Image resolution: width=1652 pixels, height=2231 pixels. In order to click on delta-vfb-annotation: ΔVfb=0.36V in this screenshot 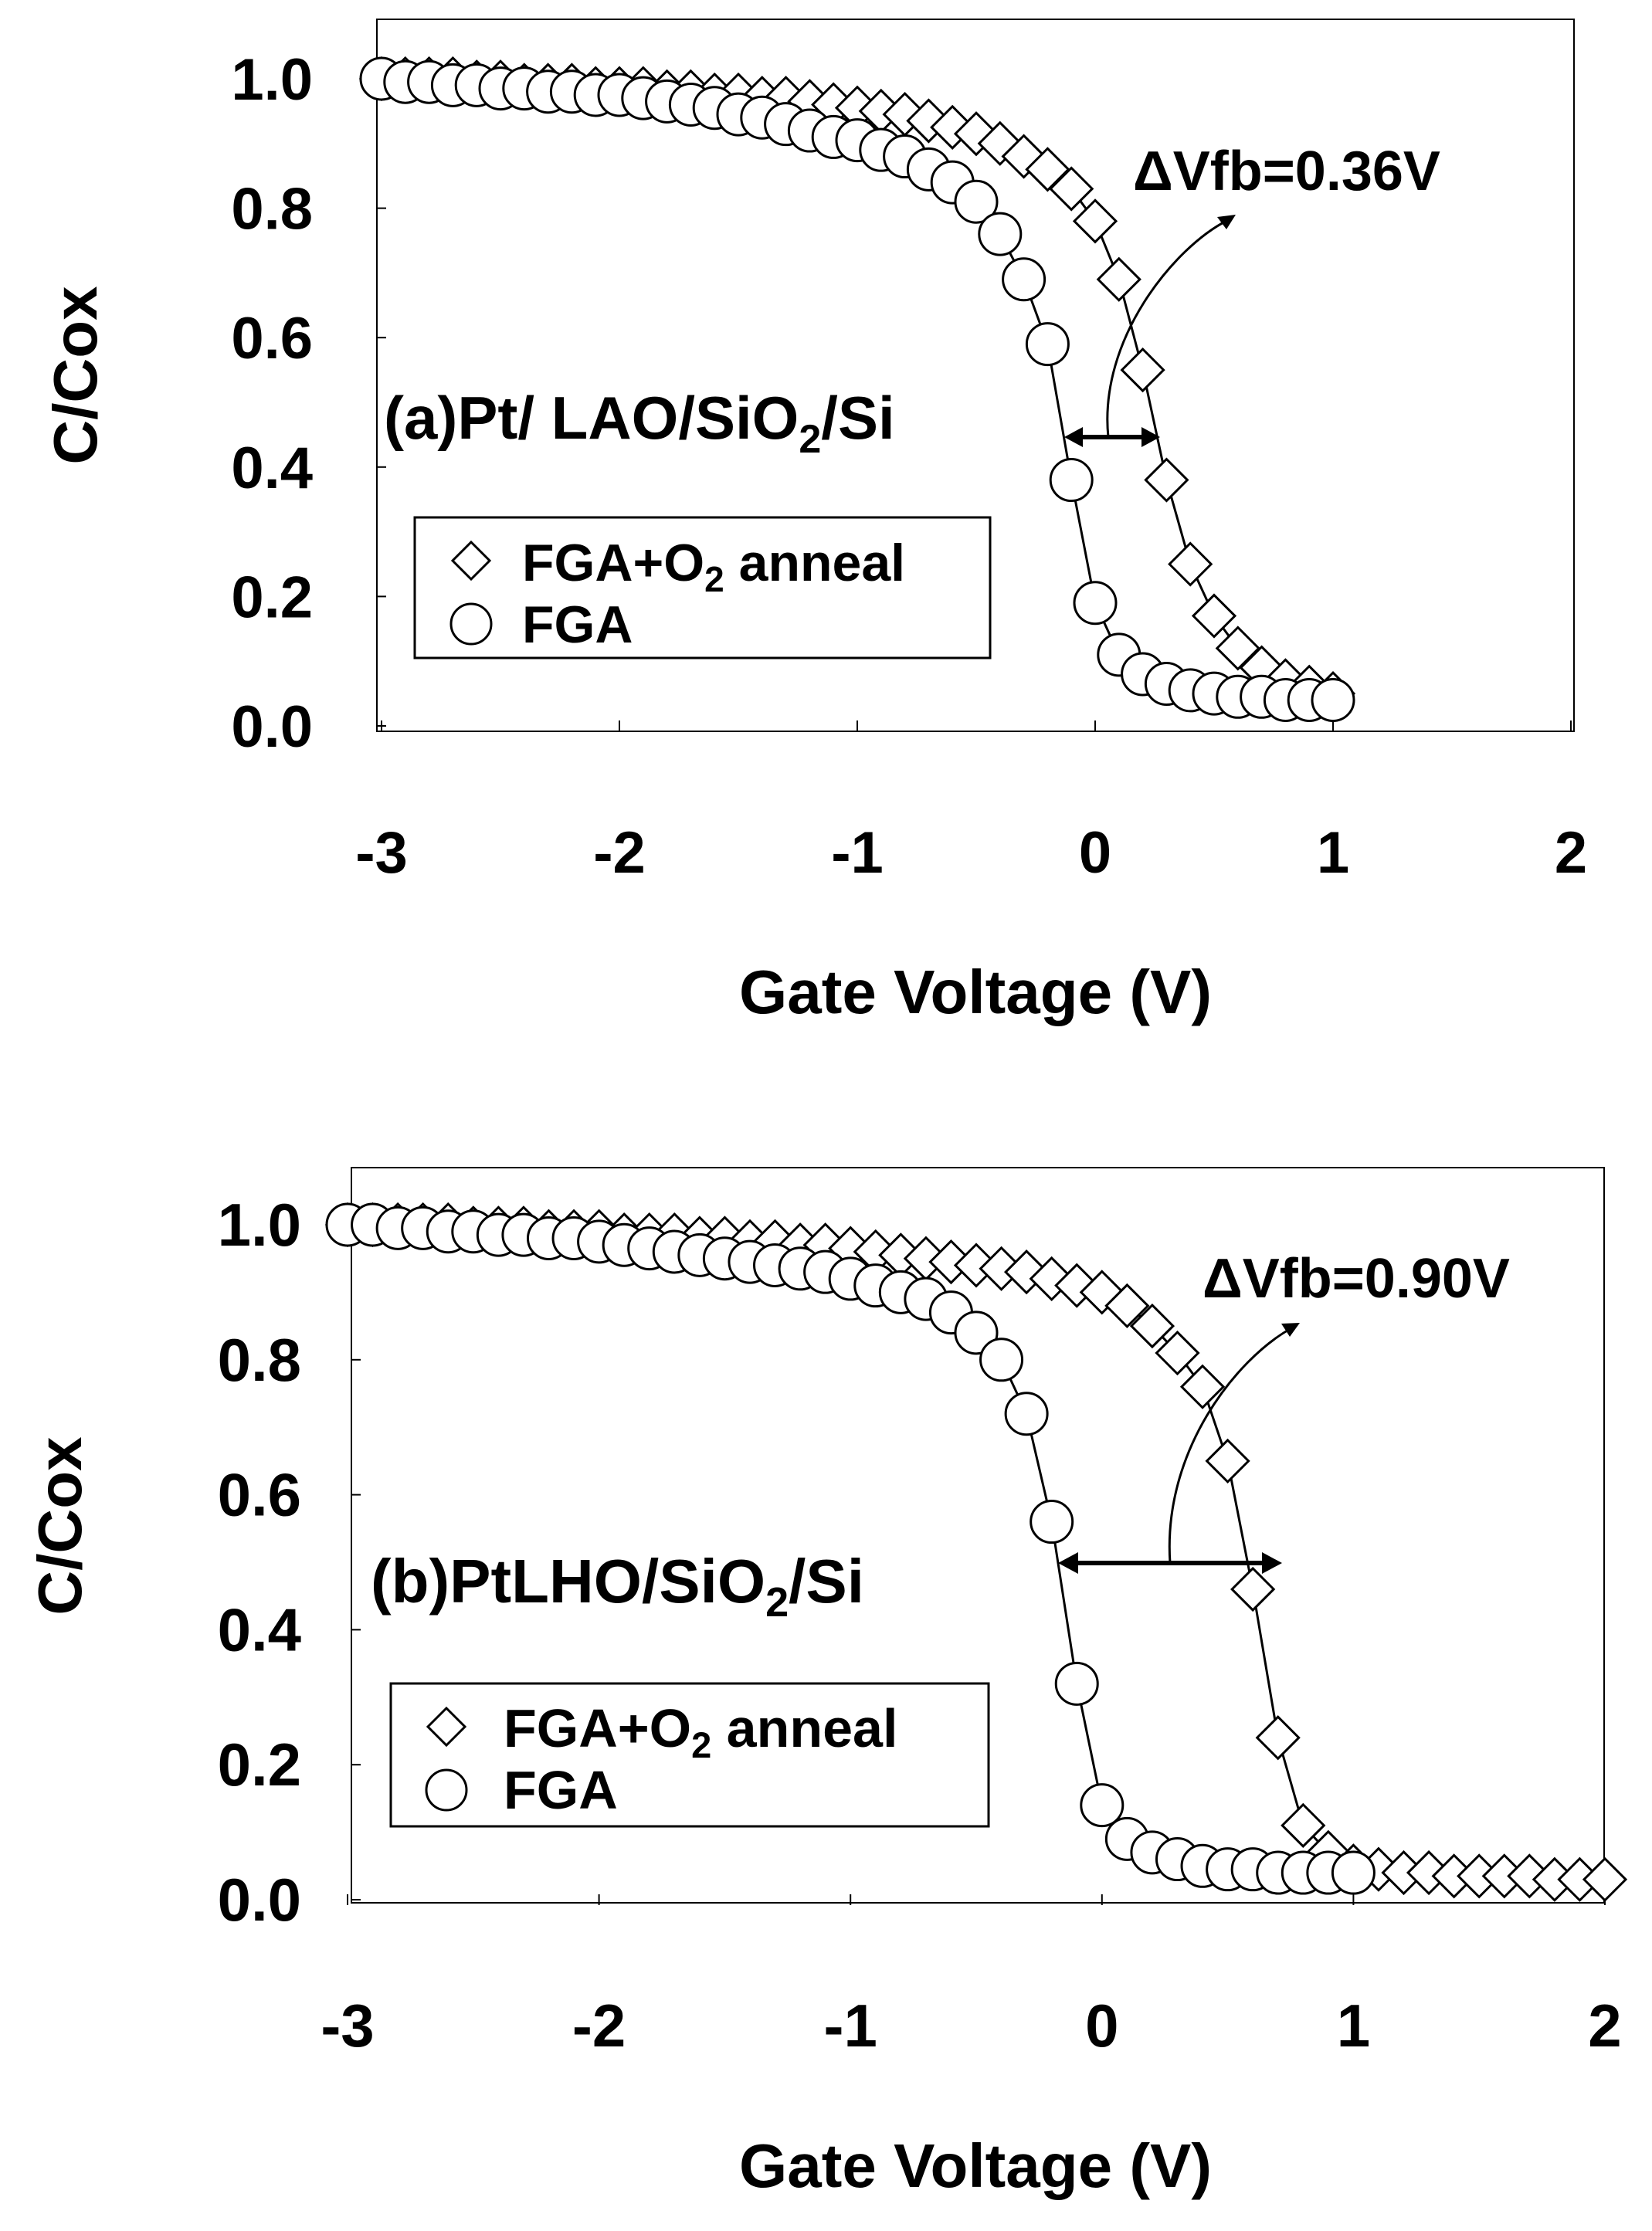, I will do `click(1286, 171)`.